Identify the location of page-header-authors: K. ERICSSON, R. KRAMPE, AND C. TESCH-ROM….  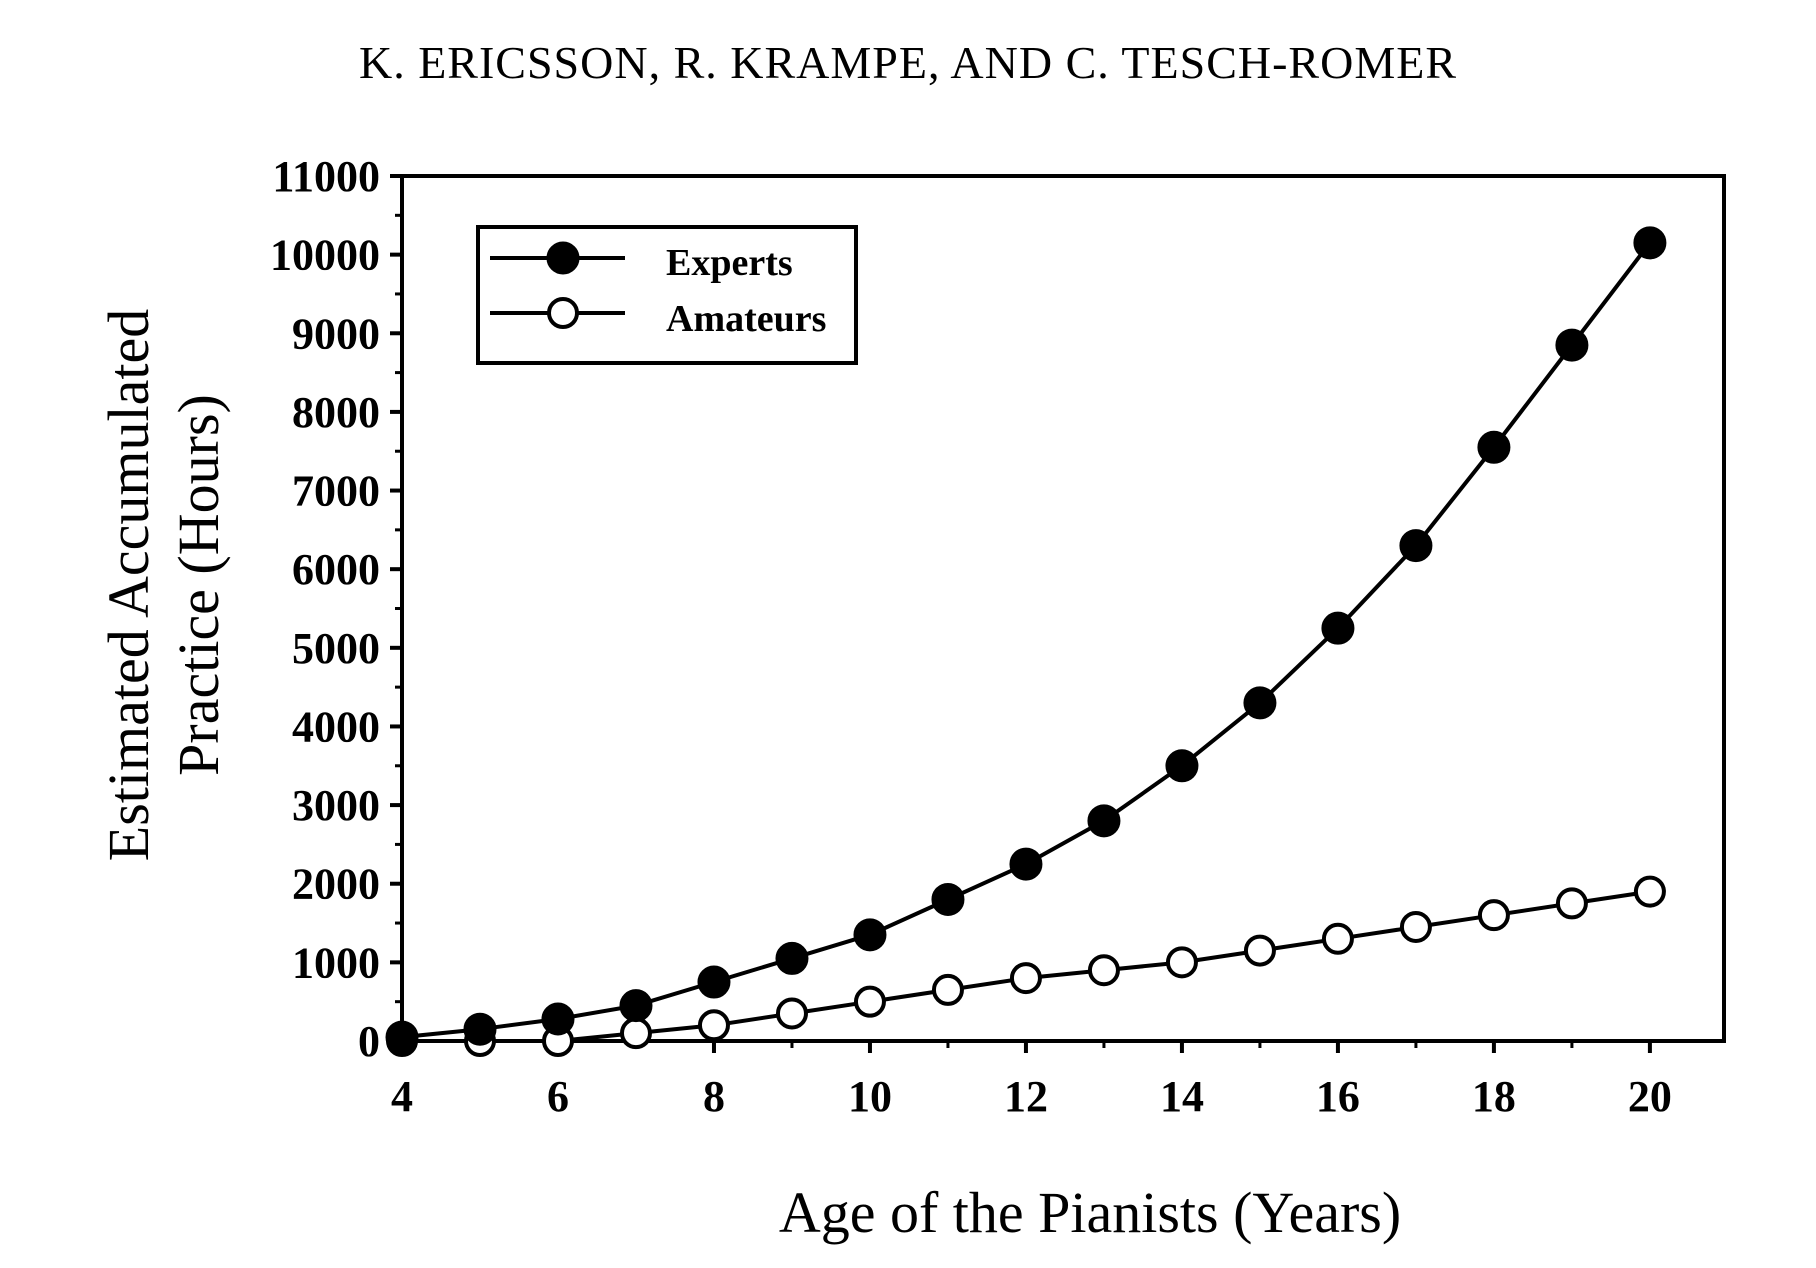
(908, 62).